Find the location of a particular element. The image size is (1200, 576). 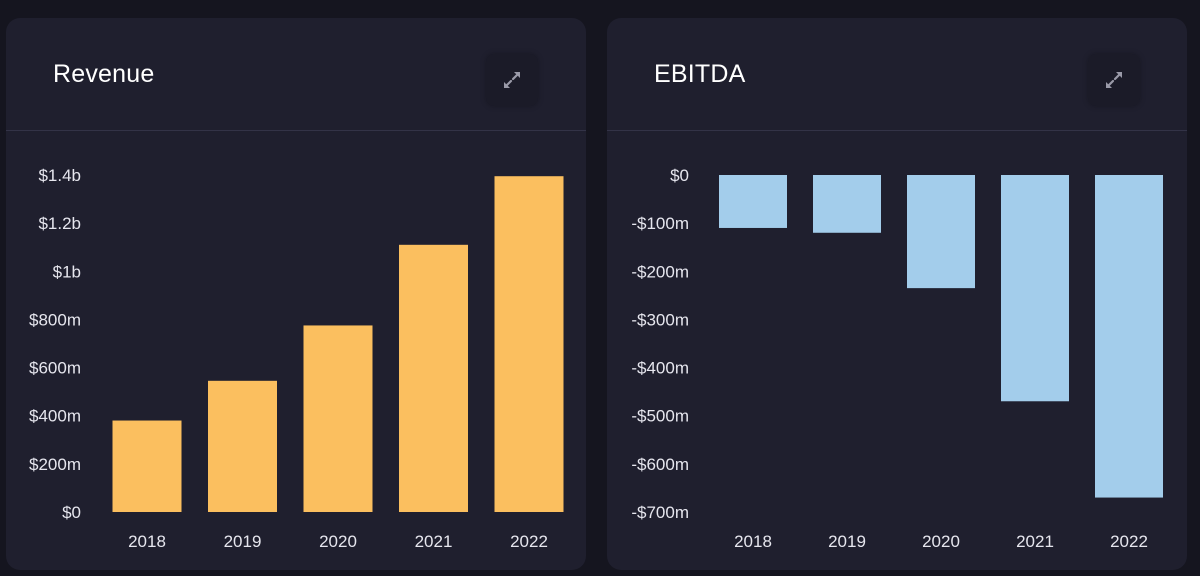

y-tick-label: -$100m is located at coordinates (660, 223).